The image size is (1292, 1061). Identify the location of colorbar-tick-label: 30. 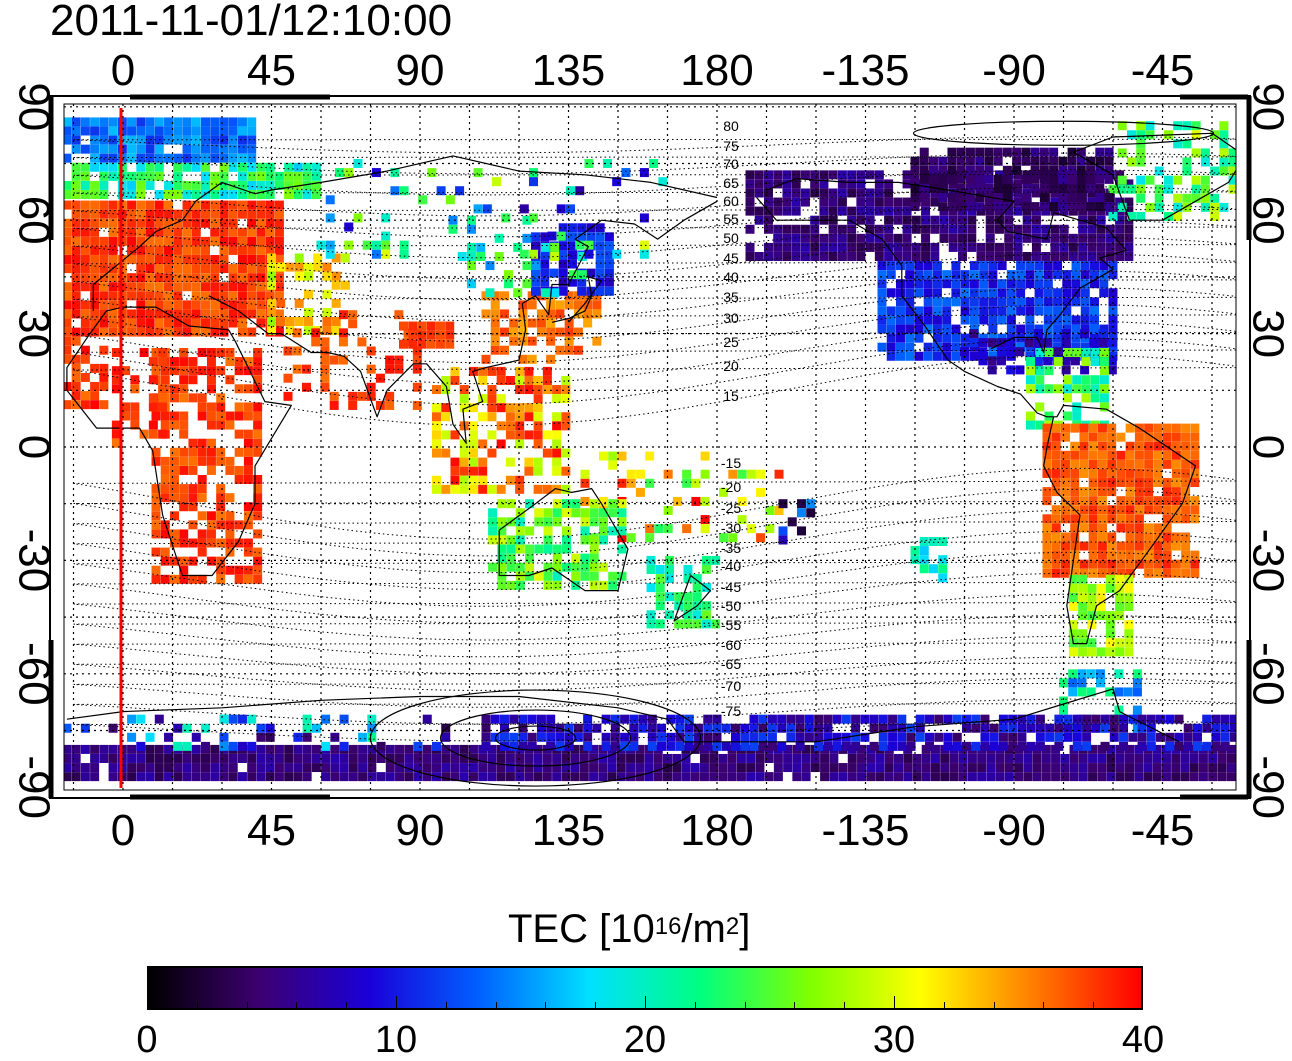
(894, 1040).